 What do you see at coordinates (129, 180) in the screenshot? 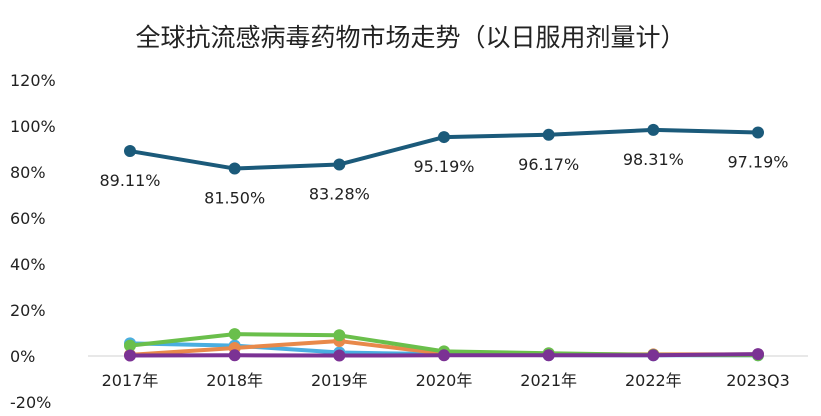
I see `data-label: 89.11%` at bounding box center [129, 180].